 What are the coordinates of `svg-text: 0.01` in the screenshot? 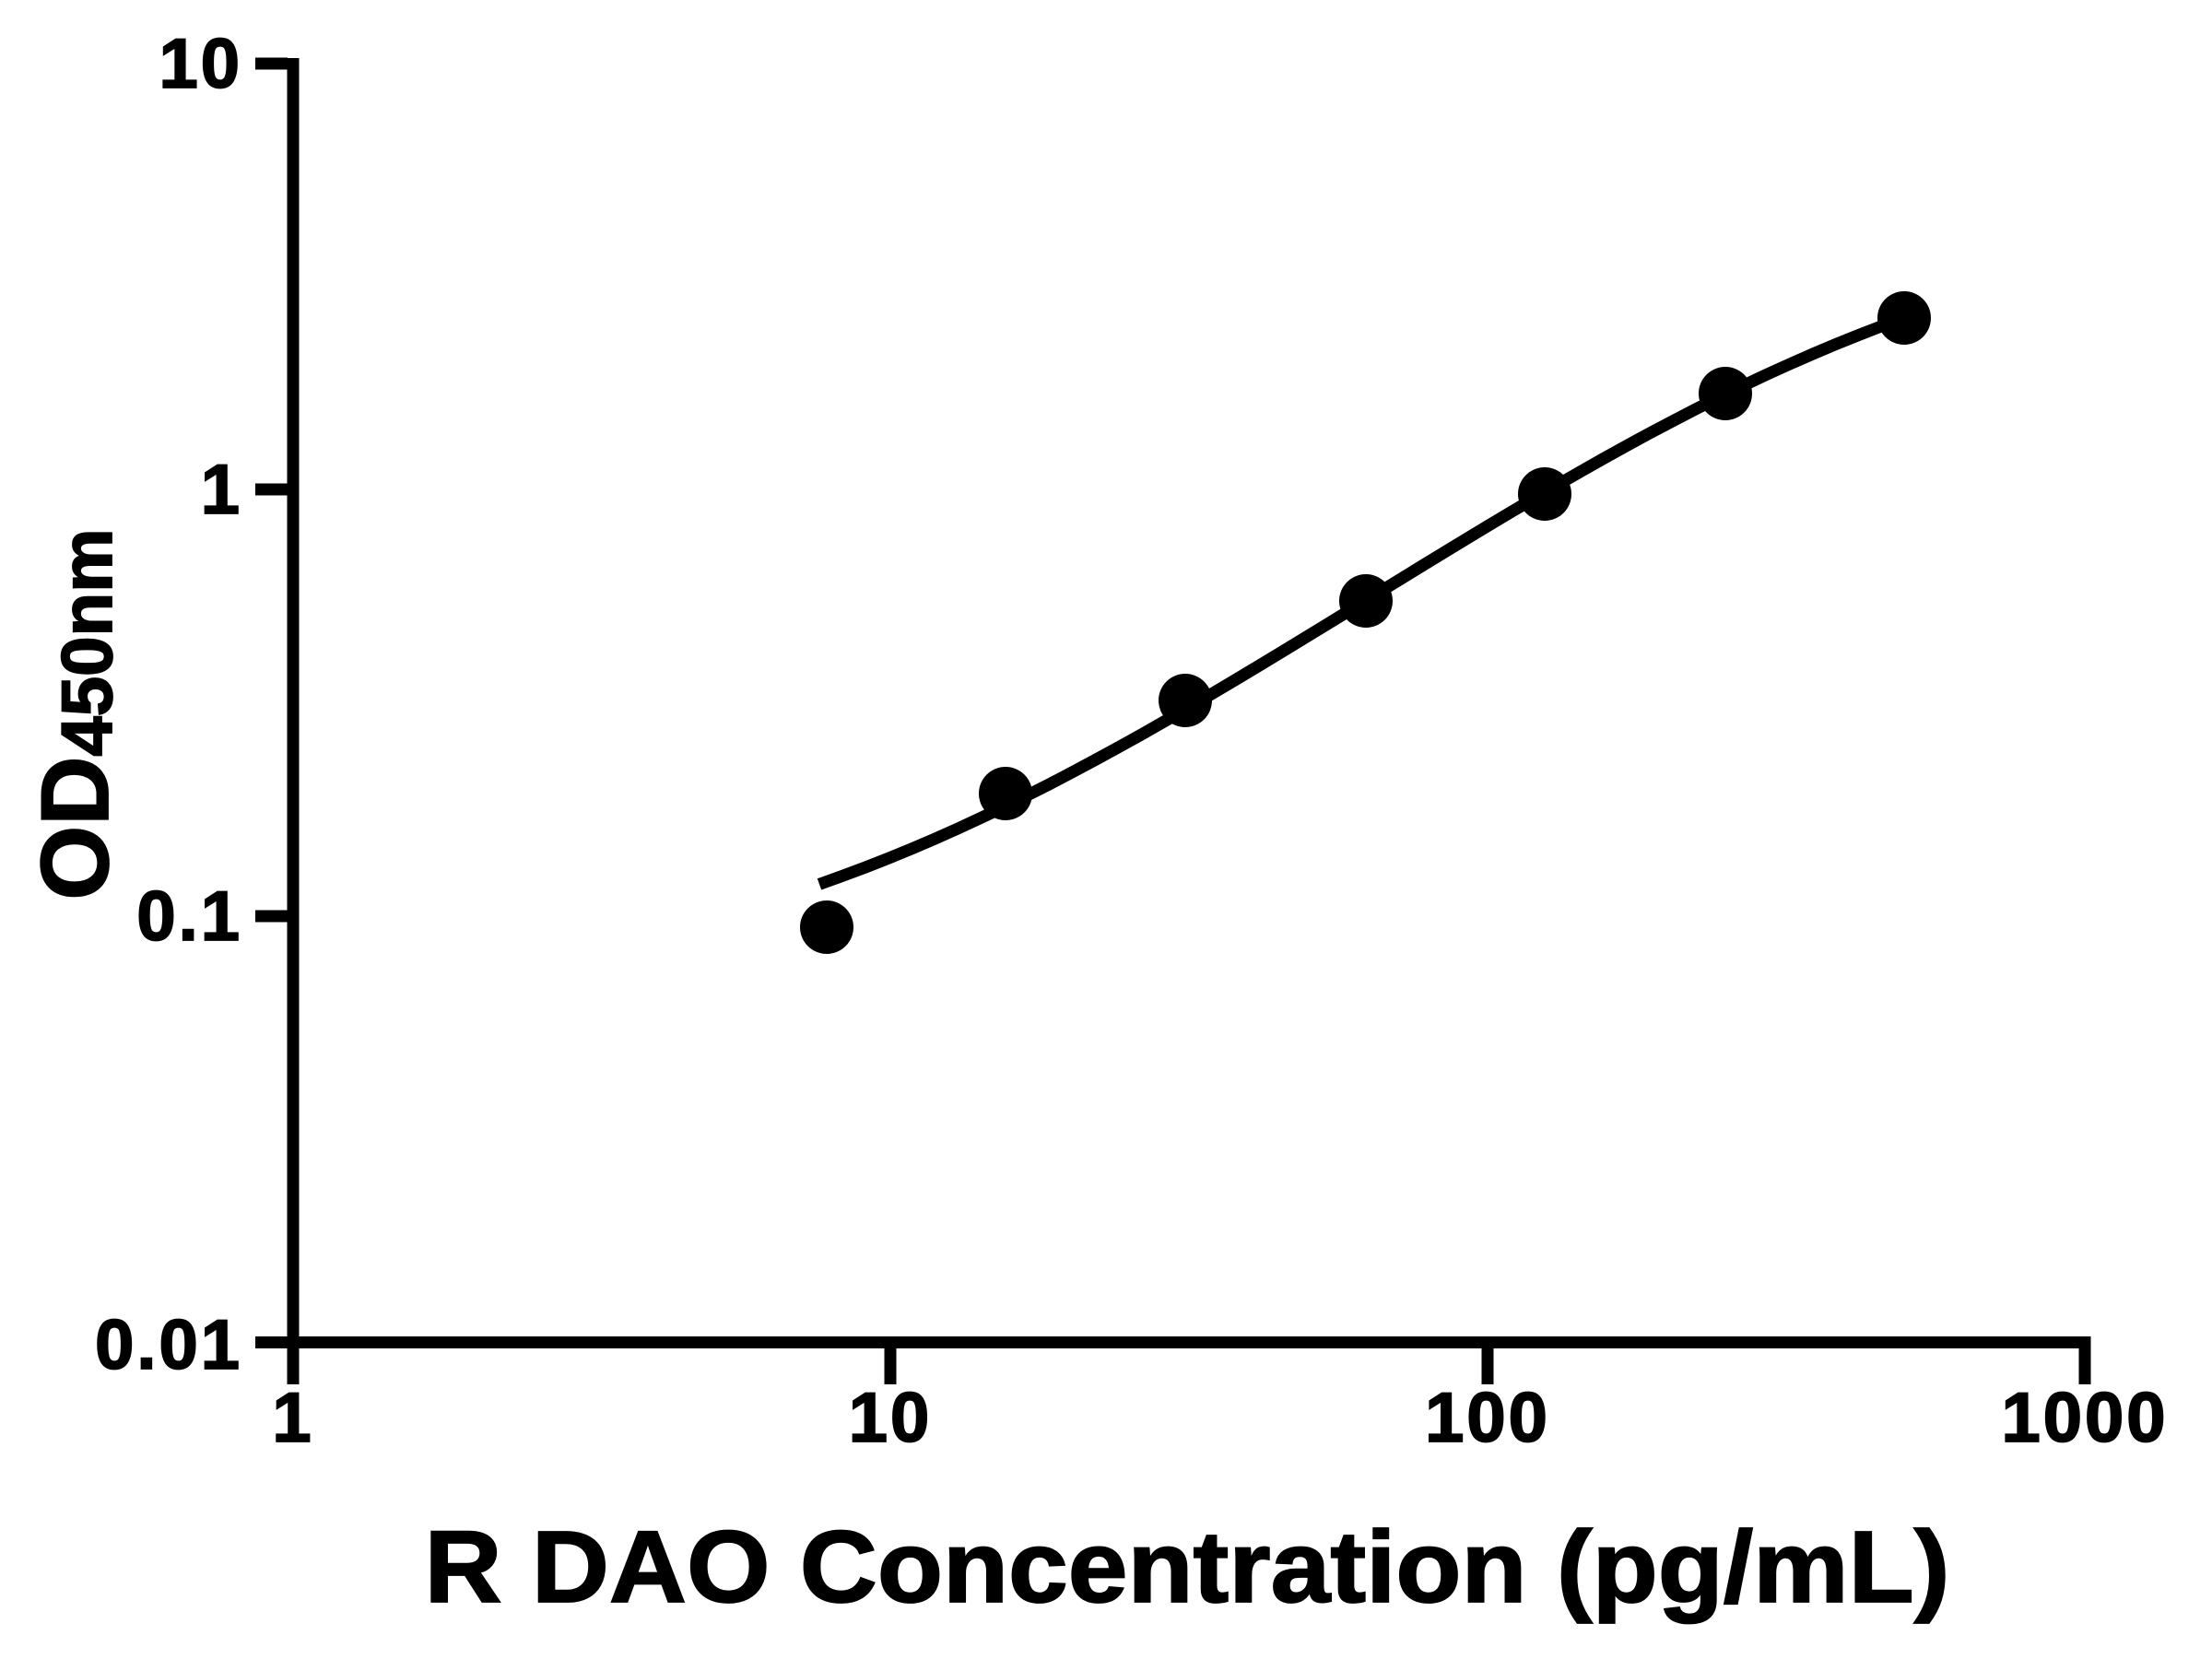 It's located at (168, 1345).